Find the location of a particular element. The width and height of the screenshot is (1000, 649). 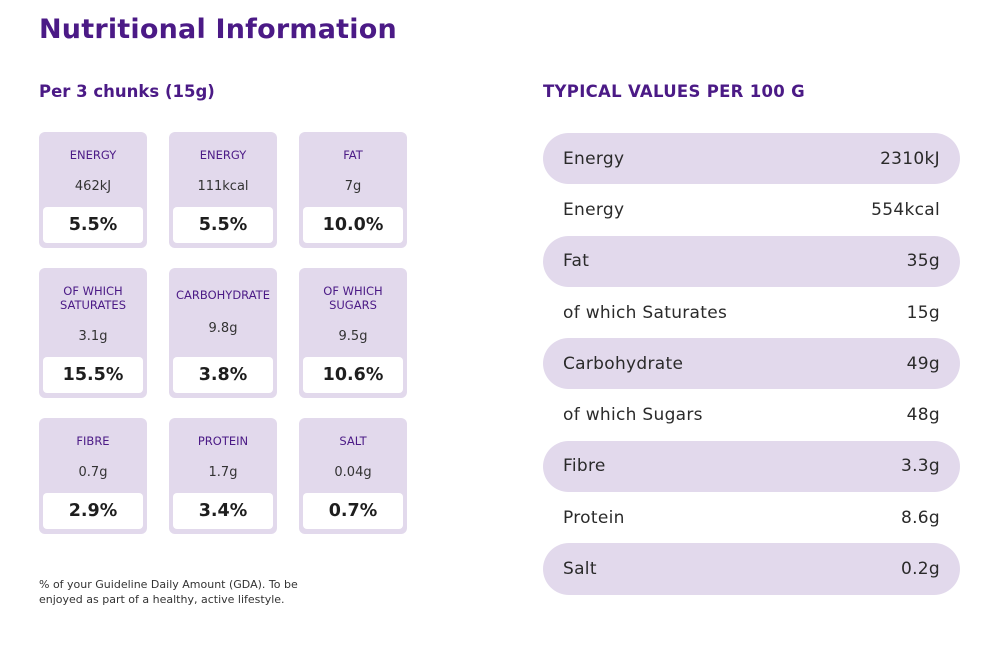

row-label: Fibre is located at coordinates (584, 466).